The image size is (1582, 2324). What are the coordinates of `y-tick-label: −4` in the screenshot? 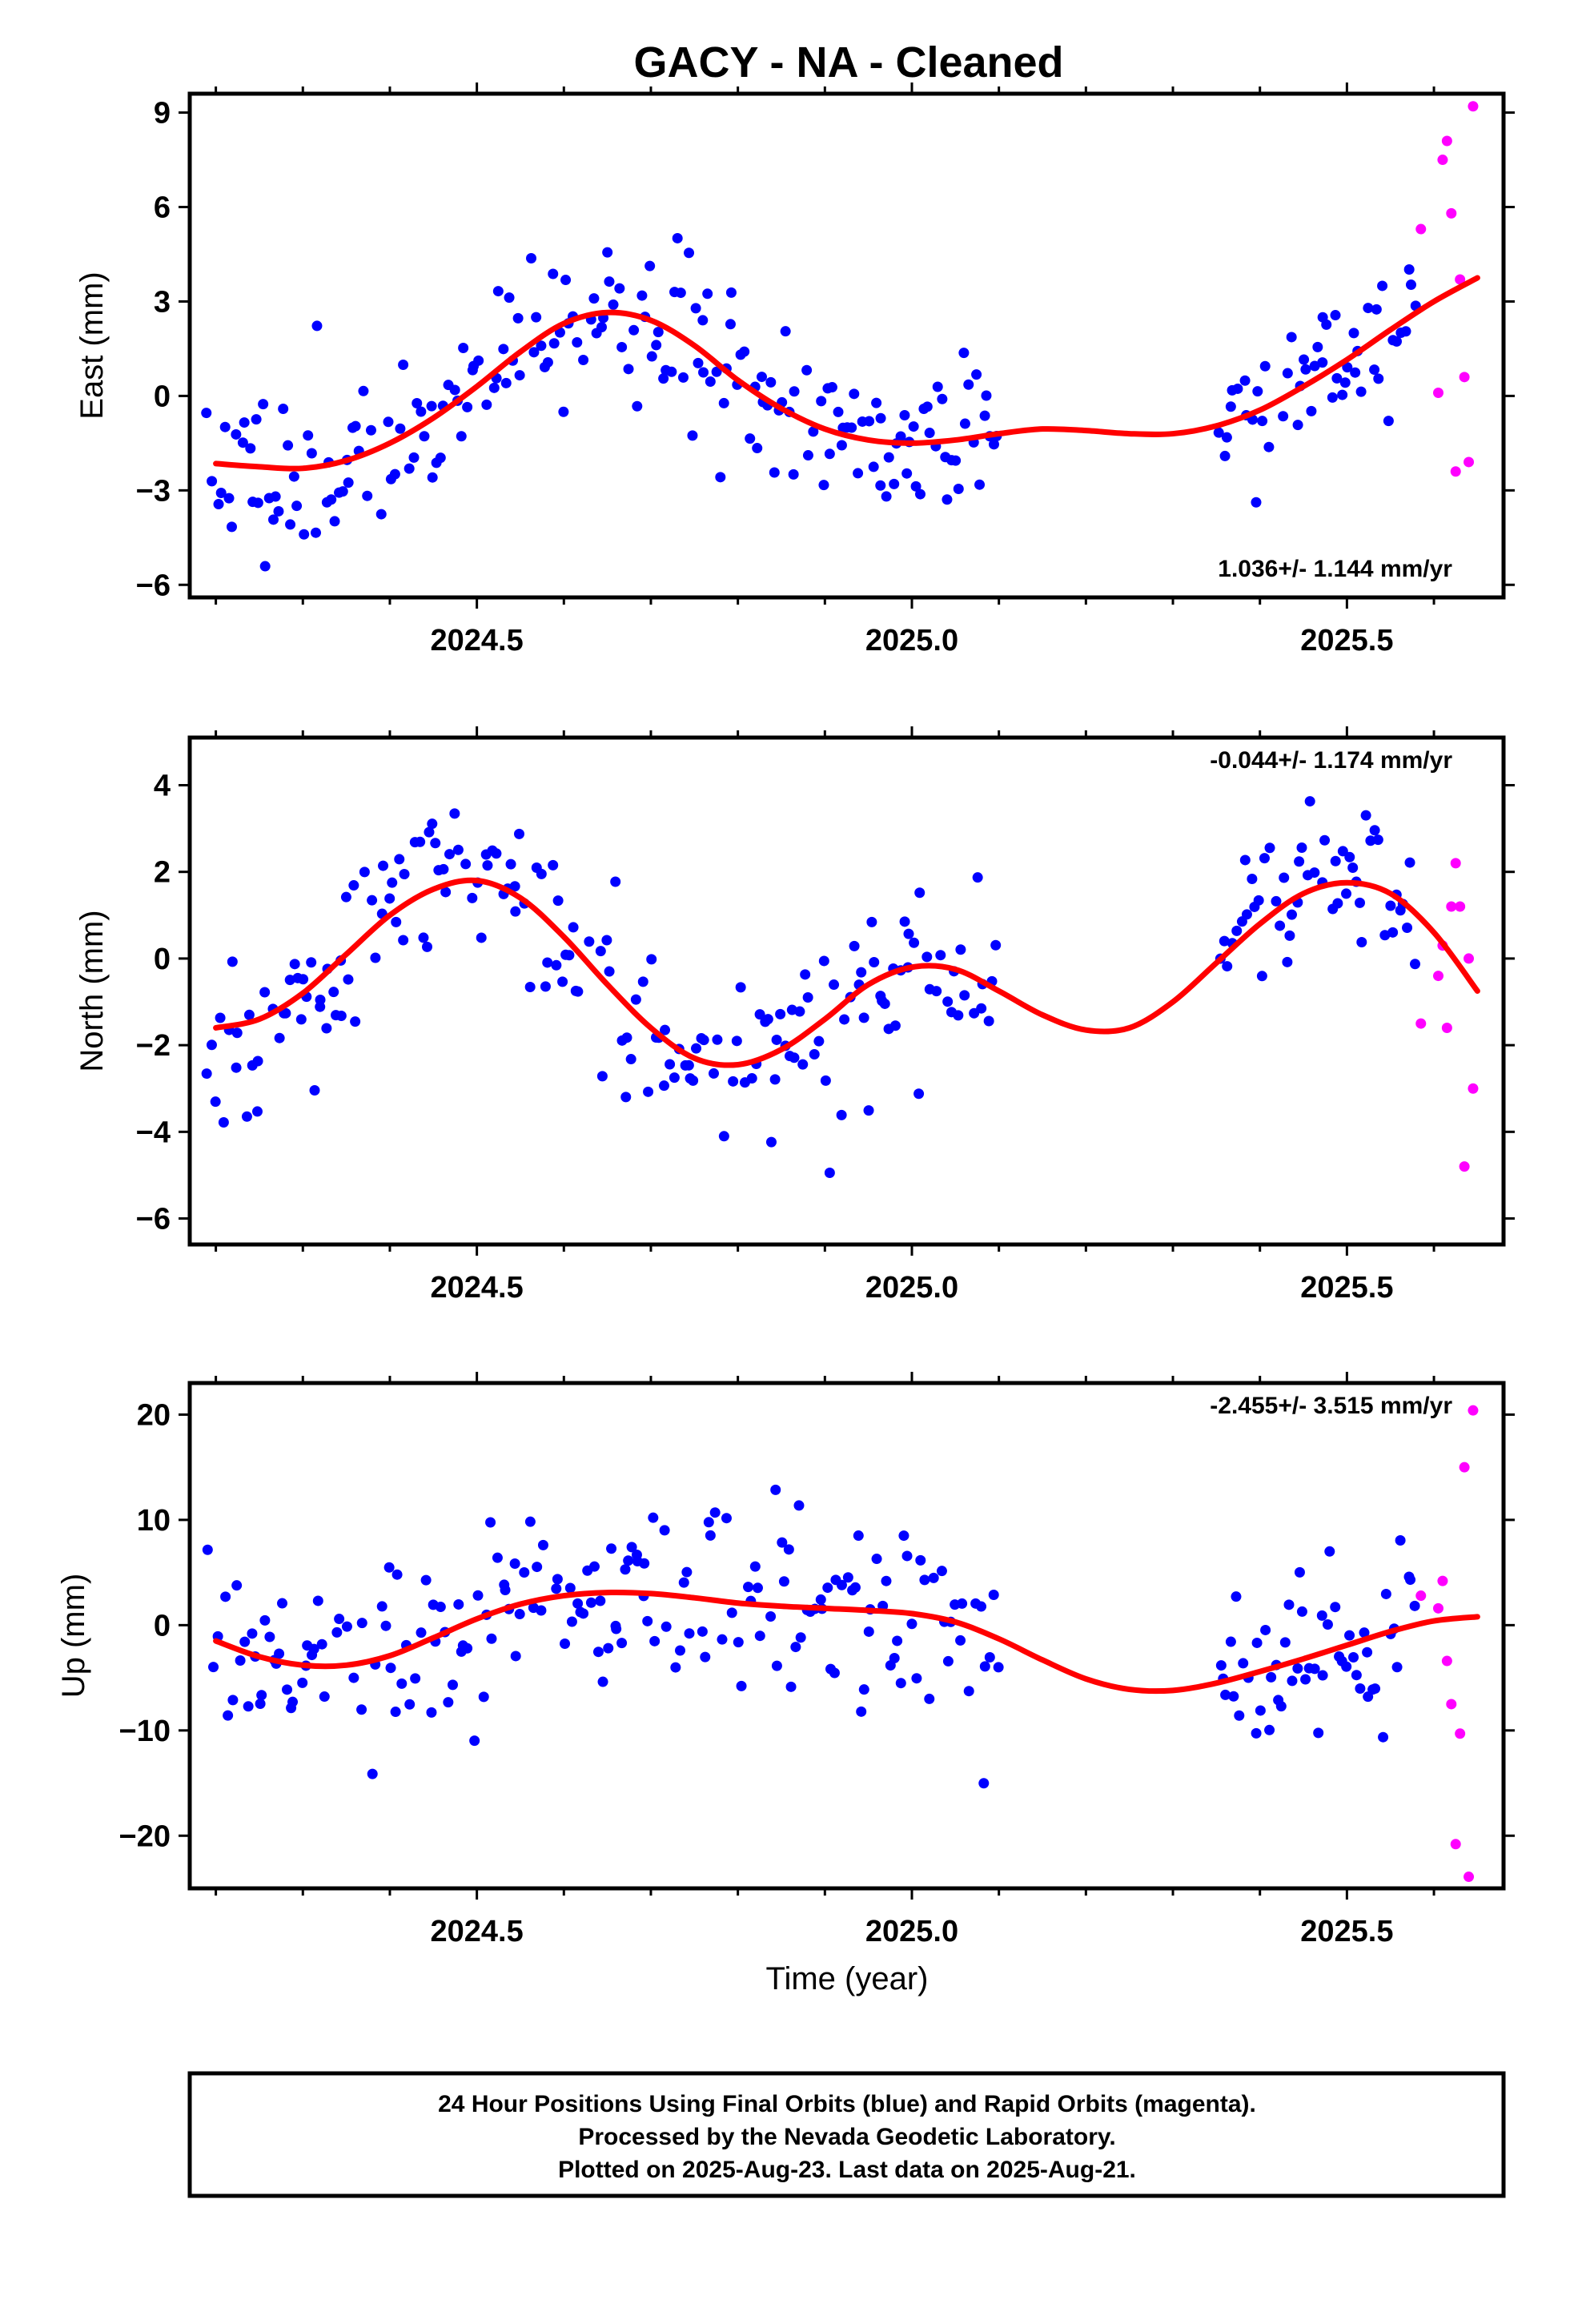 It's located at (154, 1132).